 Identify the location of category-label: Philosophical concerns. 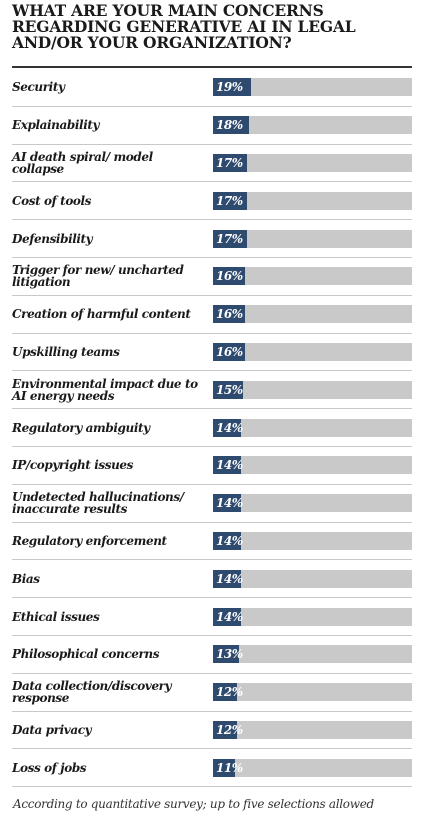
(86, 654).